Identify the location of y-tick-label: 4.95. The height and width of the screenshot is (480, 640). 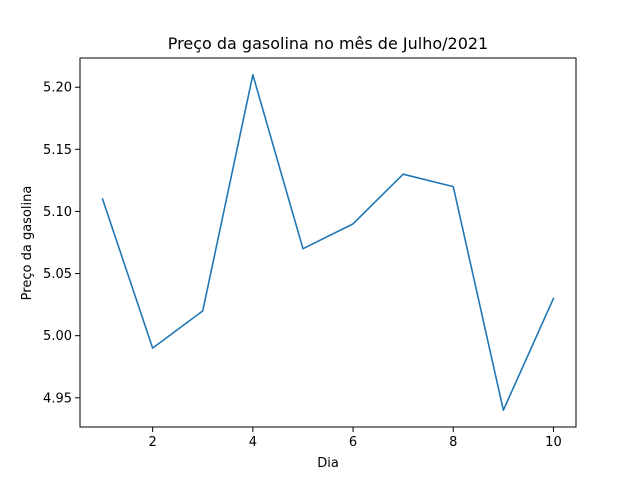
(57, 398).